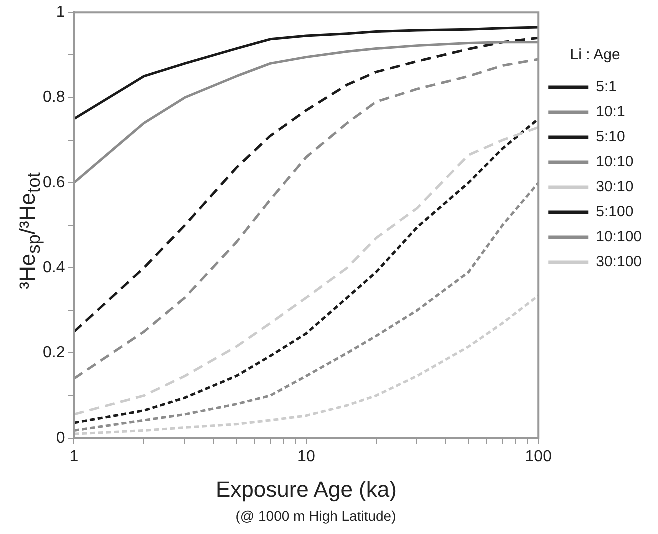  I want to click on legend-label: 5:10, so click(611, 137).